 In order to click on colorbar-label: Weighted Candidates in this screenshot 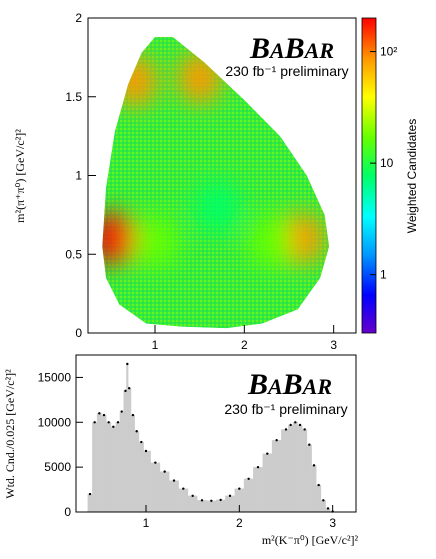, I will do `click(412, 176)`.